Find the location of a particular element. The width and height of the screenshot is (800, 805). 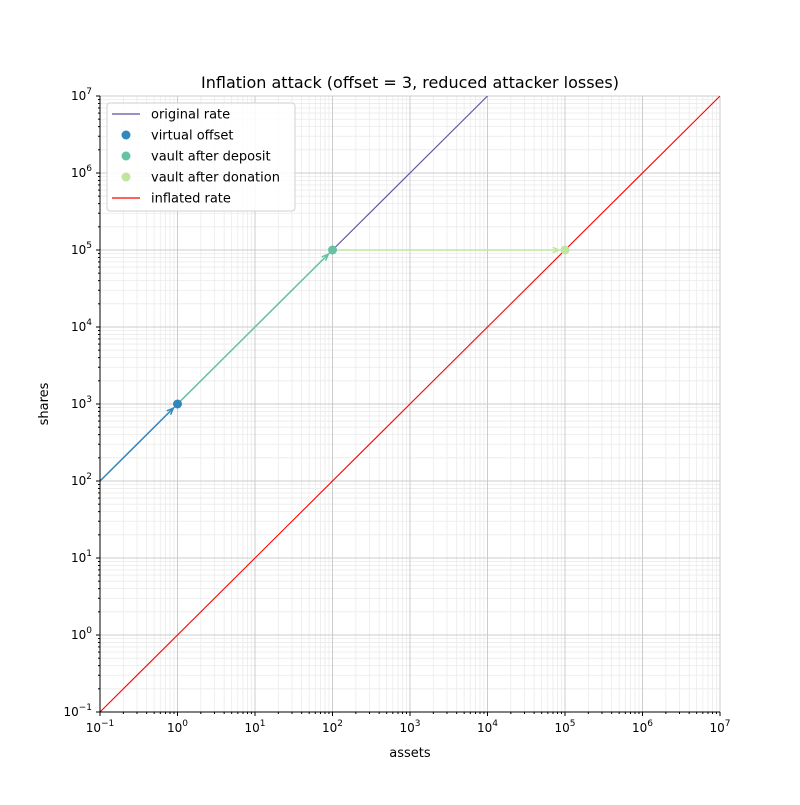

legend-label: vault after deposit is located at coordinates (211, 157).